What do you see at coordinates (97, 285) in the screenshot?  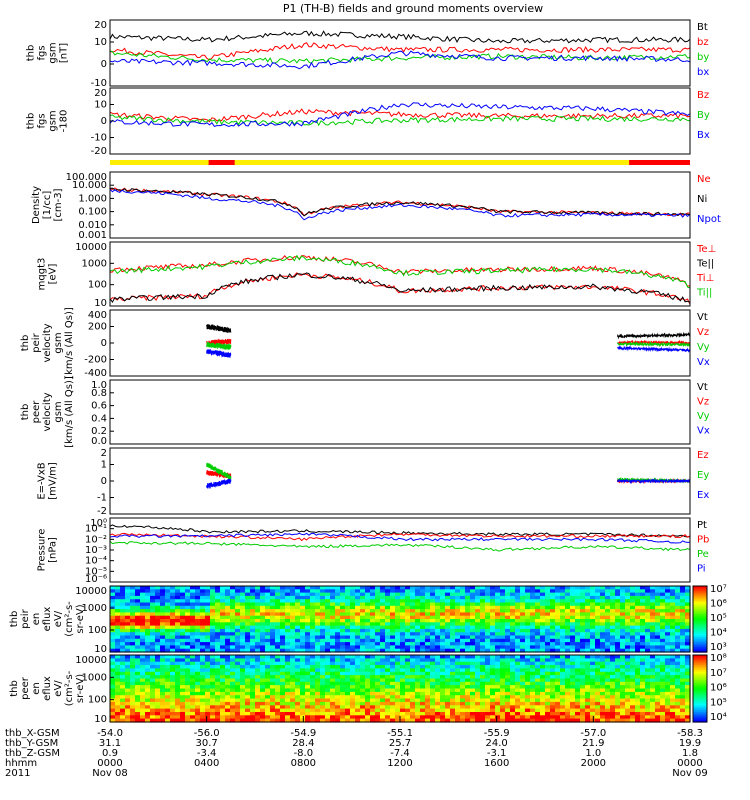 I see `y-tick-label: 100` at bounding box center [97, 285].